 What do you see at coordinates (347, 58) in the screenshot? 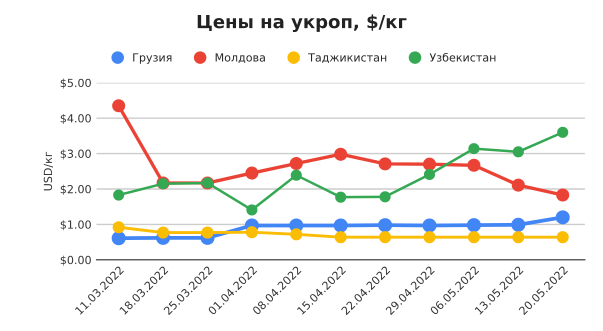
I see `legend-label: Таджикистан` at bounding box center [347, 58].